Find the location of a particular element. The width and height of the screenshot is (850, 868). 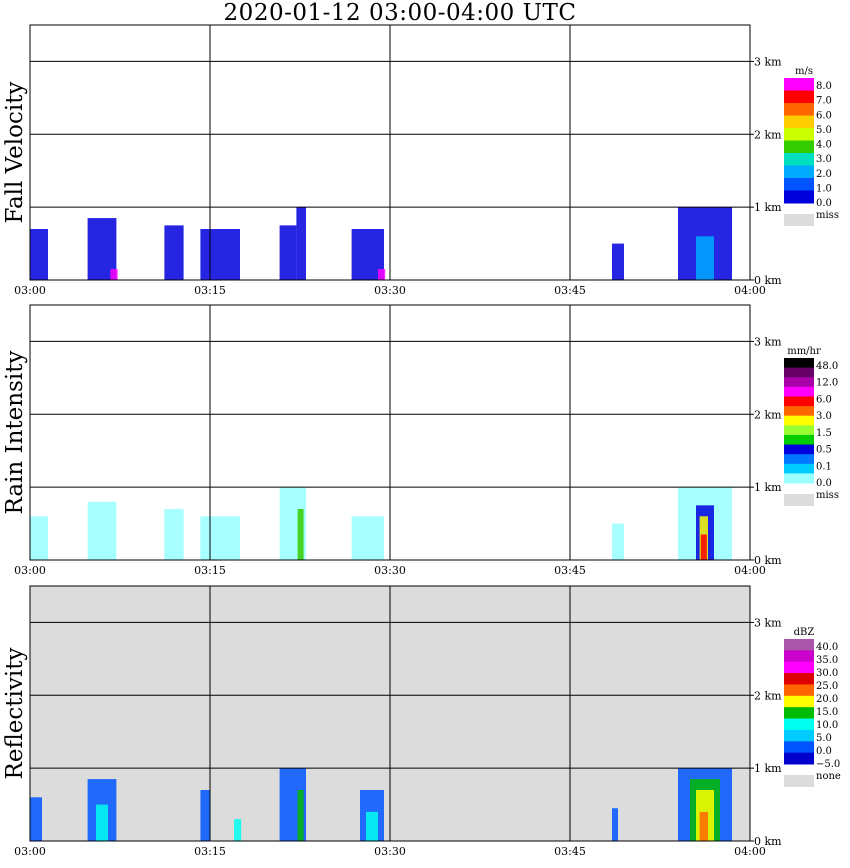

panel-ylabel: Rain Intensity is located at coordinates (15, 432).